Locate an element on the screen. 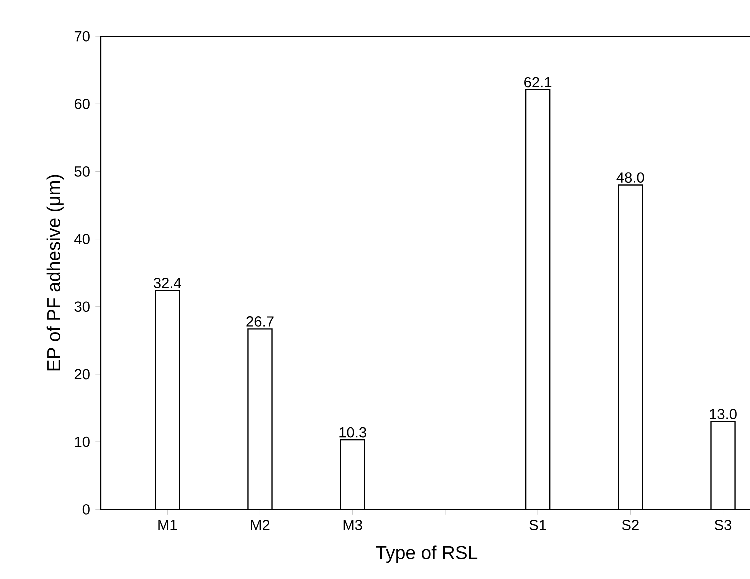  x-axis-title: Type of RSL is located at coordinates (427, 555).